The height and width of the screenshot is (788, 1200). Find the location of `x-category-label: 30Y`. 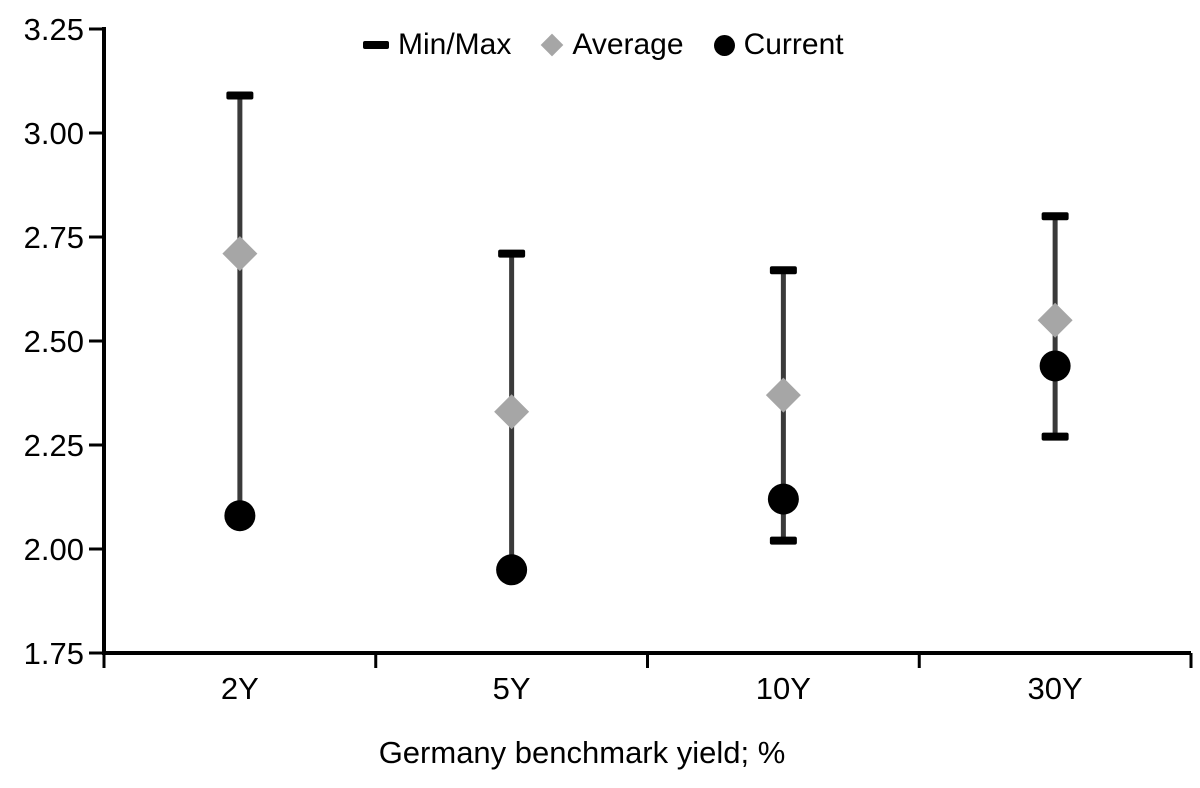

x-category-label: 30Y is located at coordinates (1055, 688).